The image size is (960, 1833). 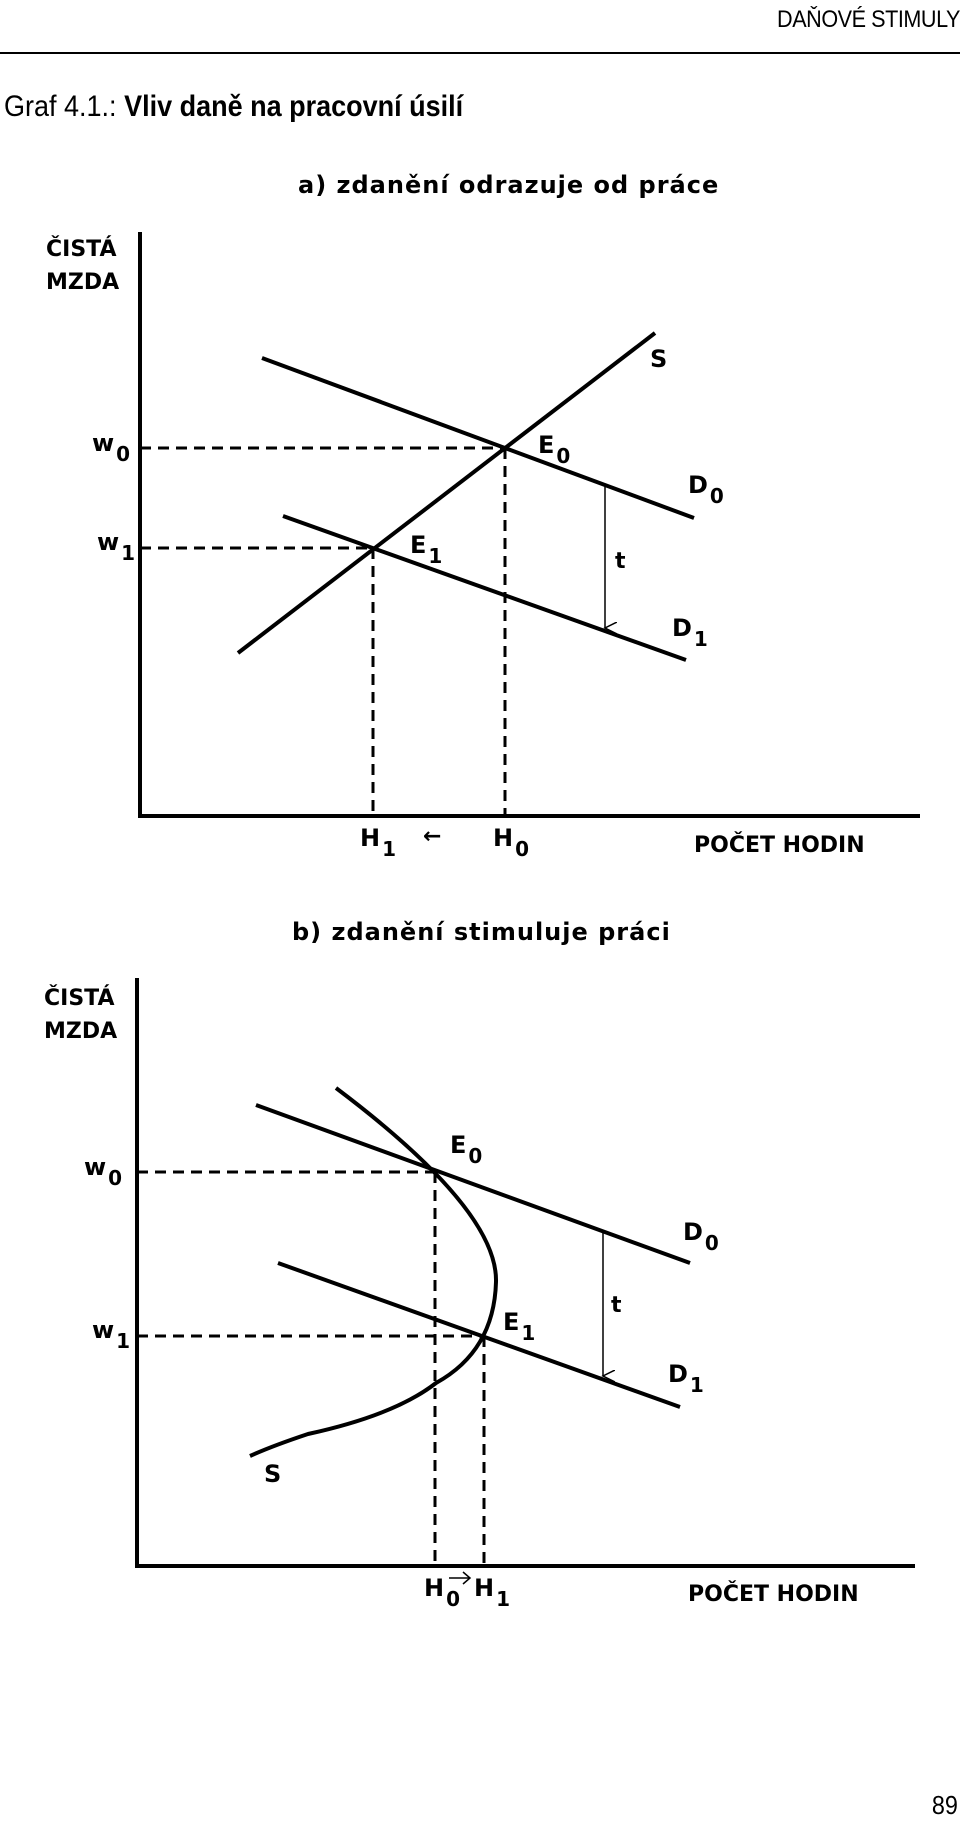 What do you see at coordinates (658, 359) in the screenshot?
I see `panel-a-s-label: S` at bounding box center [658, 359].